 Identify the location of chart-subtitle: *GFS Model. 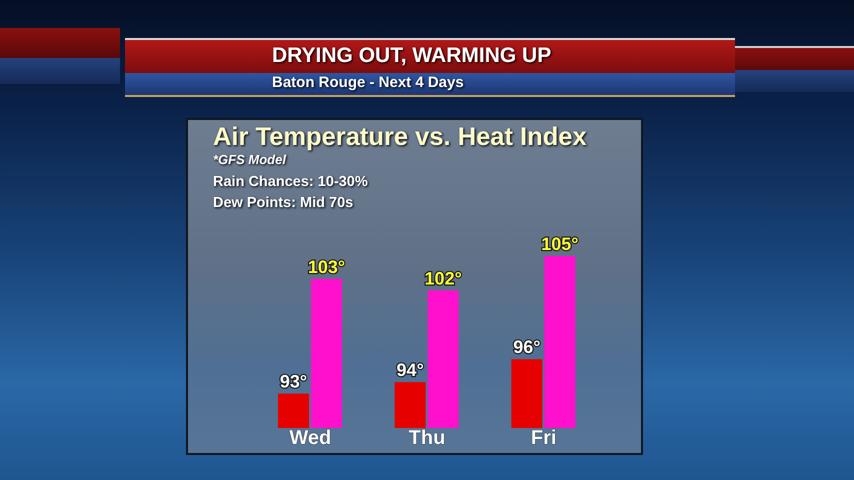
(249, 159).